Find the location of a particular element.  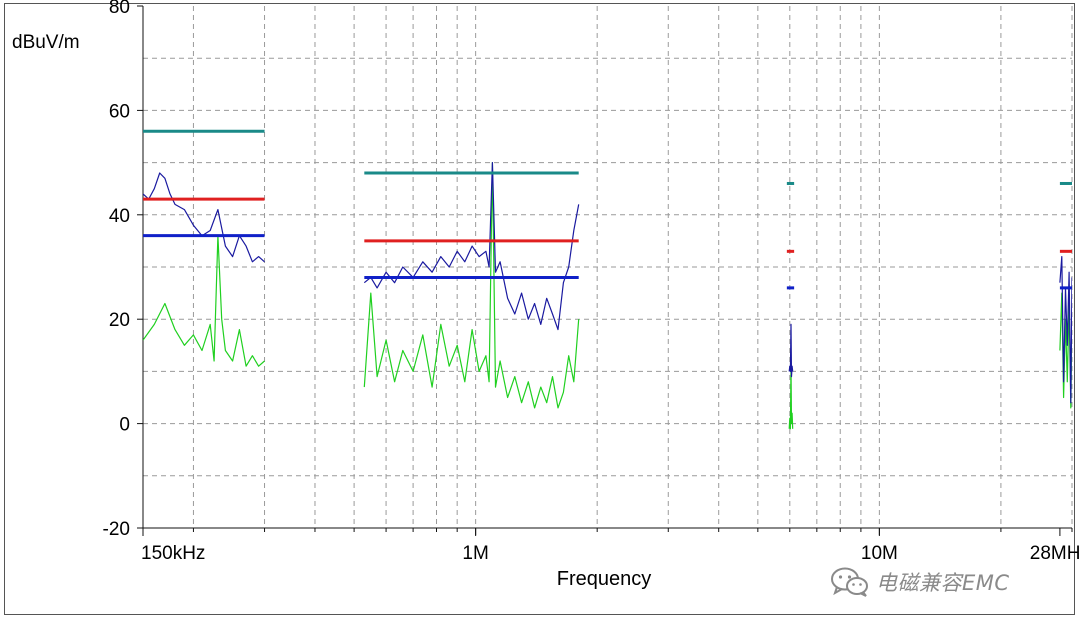

y-axis-label: dBuV/m is located at coordinates (46, 42).